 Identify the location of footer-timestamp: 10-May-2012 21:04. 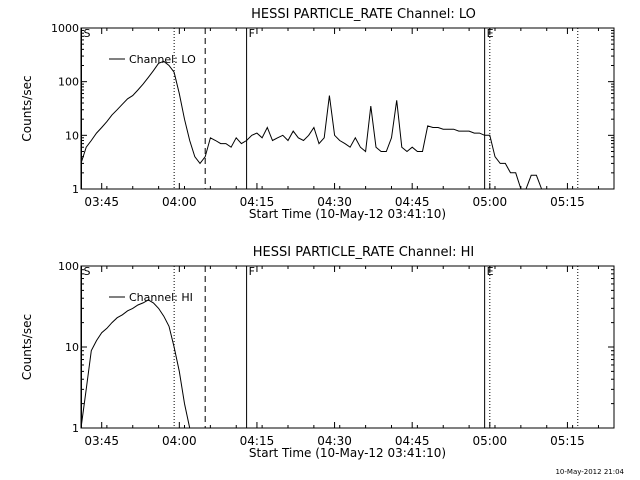
(589, 472).